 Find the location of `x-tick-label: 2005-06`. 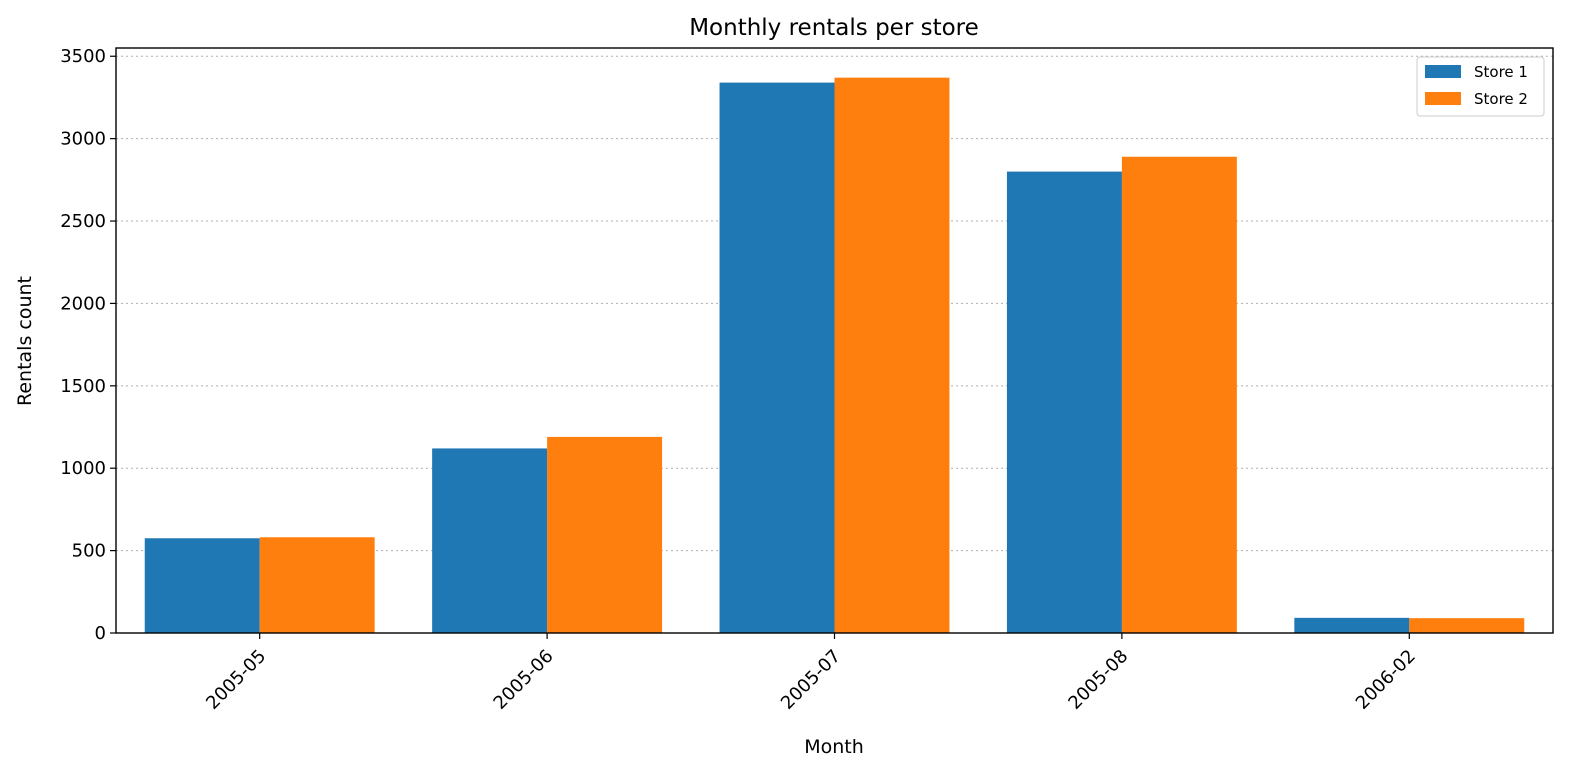

x-tick-label: 2005-06 is located at coordinates (524, 680).